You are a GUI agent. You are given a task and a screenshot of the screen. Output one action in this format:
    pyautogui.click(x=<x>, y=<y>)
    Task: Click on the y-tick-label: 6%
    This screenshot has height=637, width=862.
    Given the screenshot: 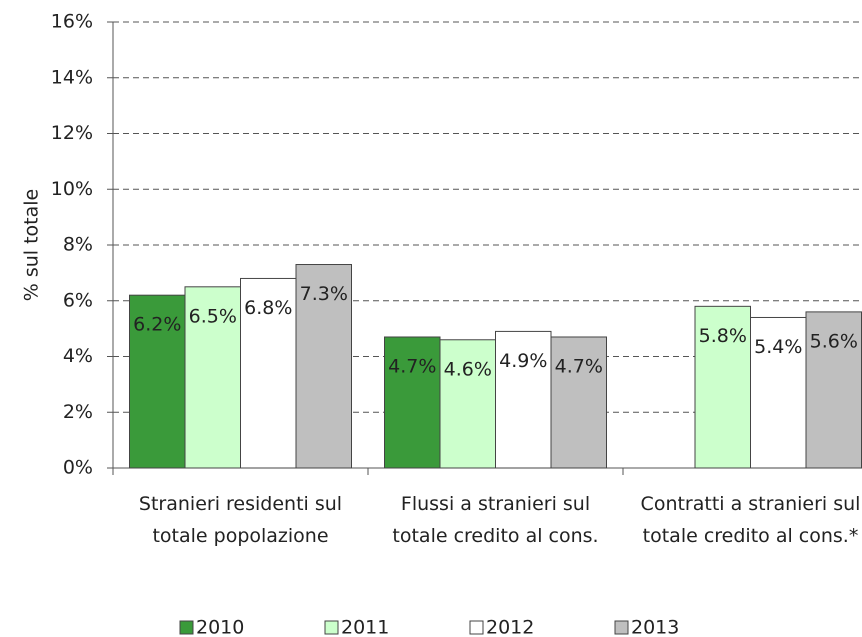 What is the action you would take?
    pyautogui.click(x=78, y=300)
    